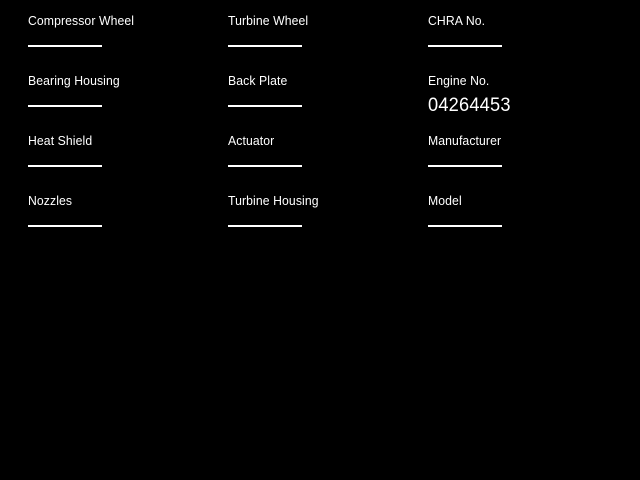 Image resolution: width=640 pixels, height=480 pixels. I want to click on field-actuator: Actuator, so click(323, 150).